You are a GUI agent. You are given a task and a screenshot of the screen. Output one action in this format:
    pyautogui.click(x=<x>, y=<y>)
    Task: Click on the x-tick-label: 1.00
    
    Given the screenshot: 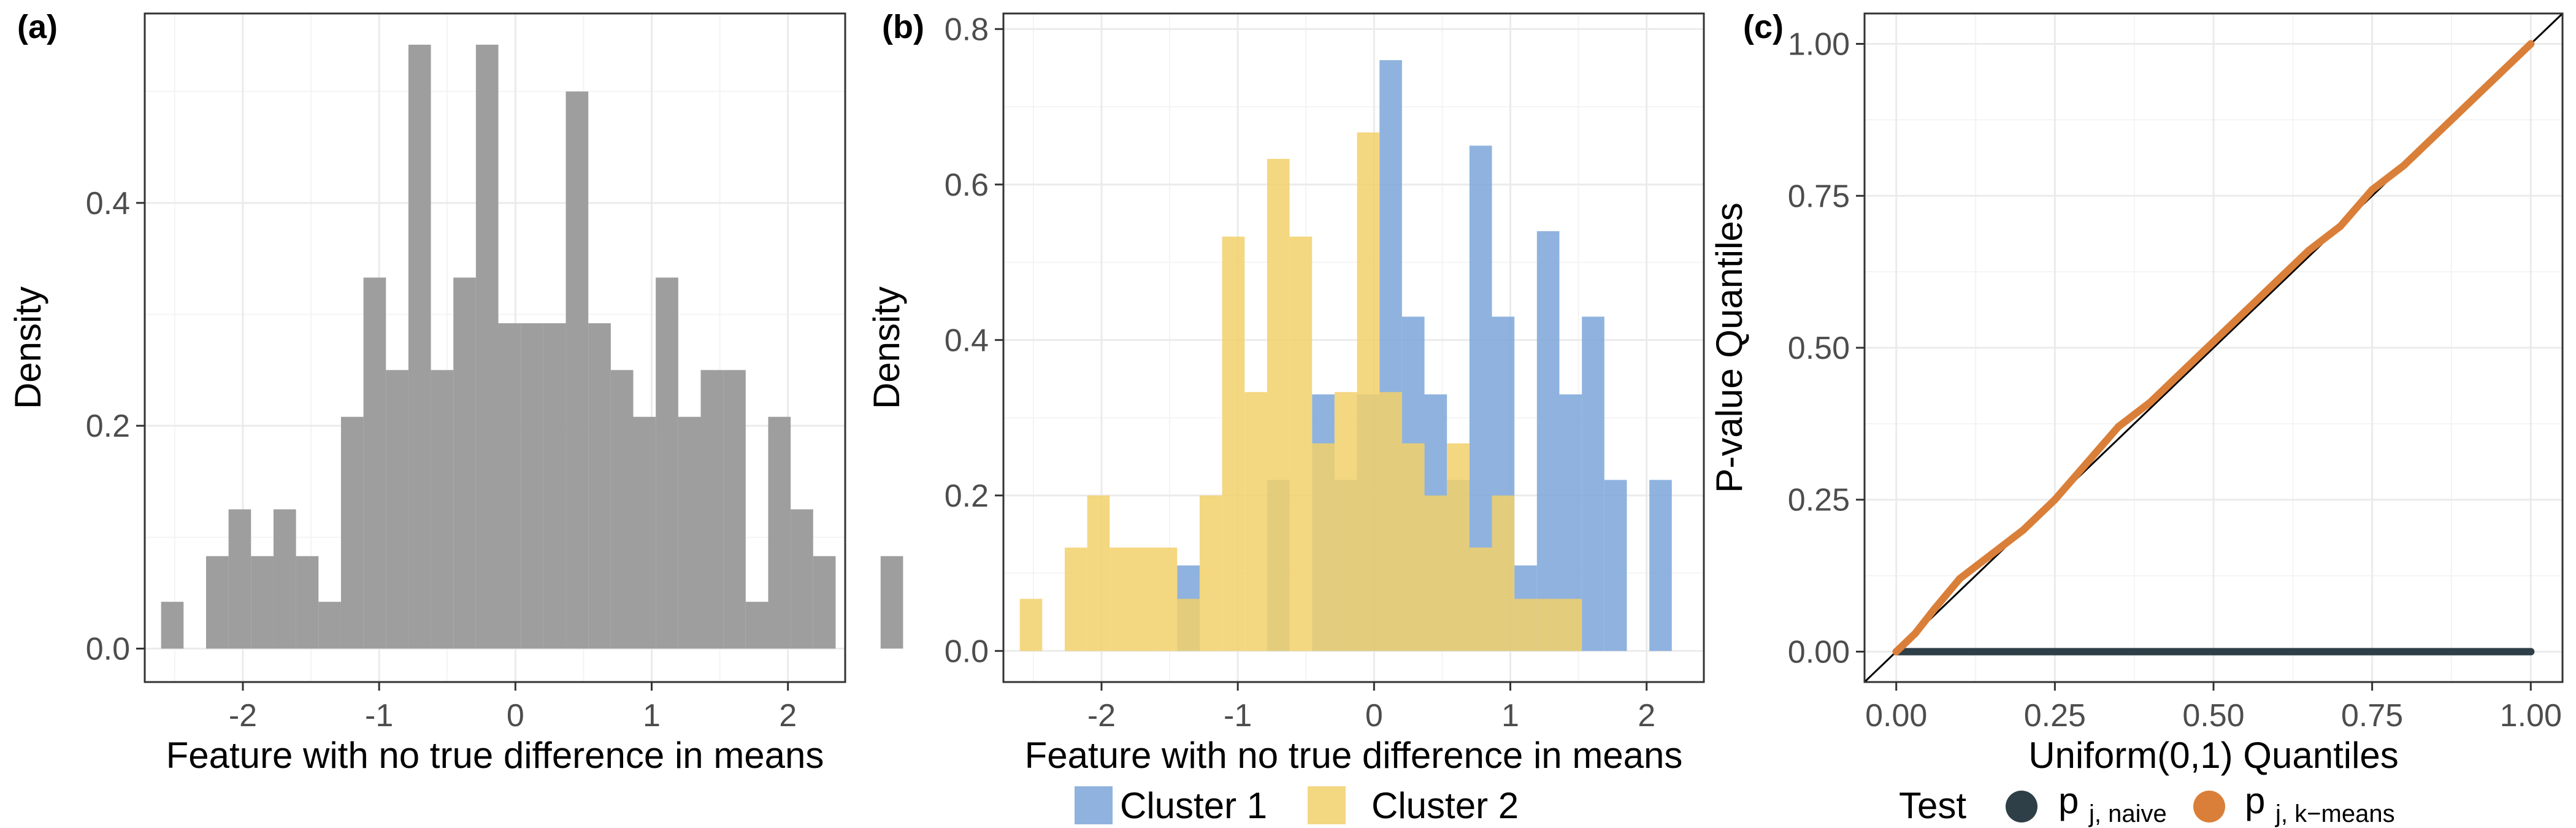 What is the action you would take?
    pyautogui.click(x=2531, y=716)
    